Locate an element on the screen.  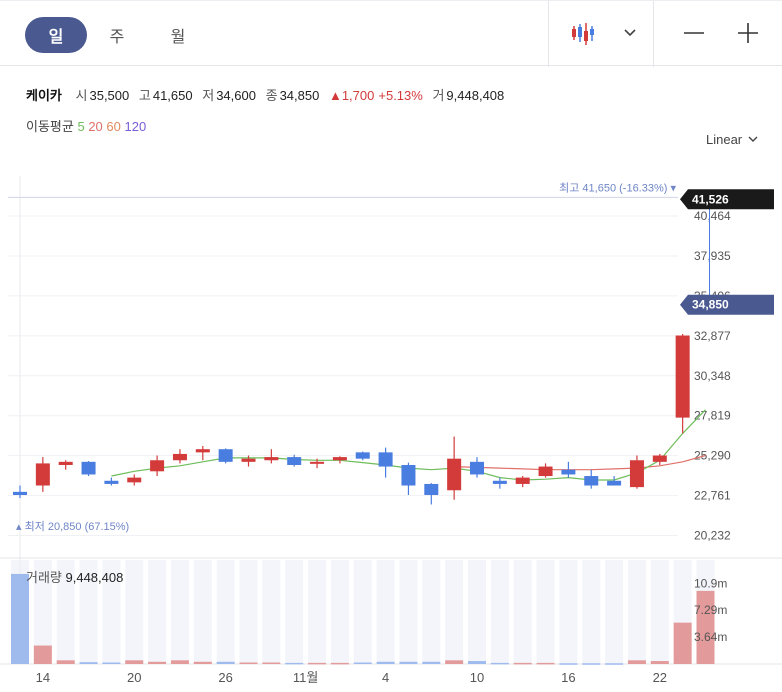
max-price-label: 최고 41,650 (-16.33%) ▾ is located at coordinates (617, 187).